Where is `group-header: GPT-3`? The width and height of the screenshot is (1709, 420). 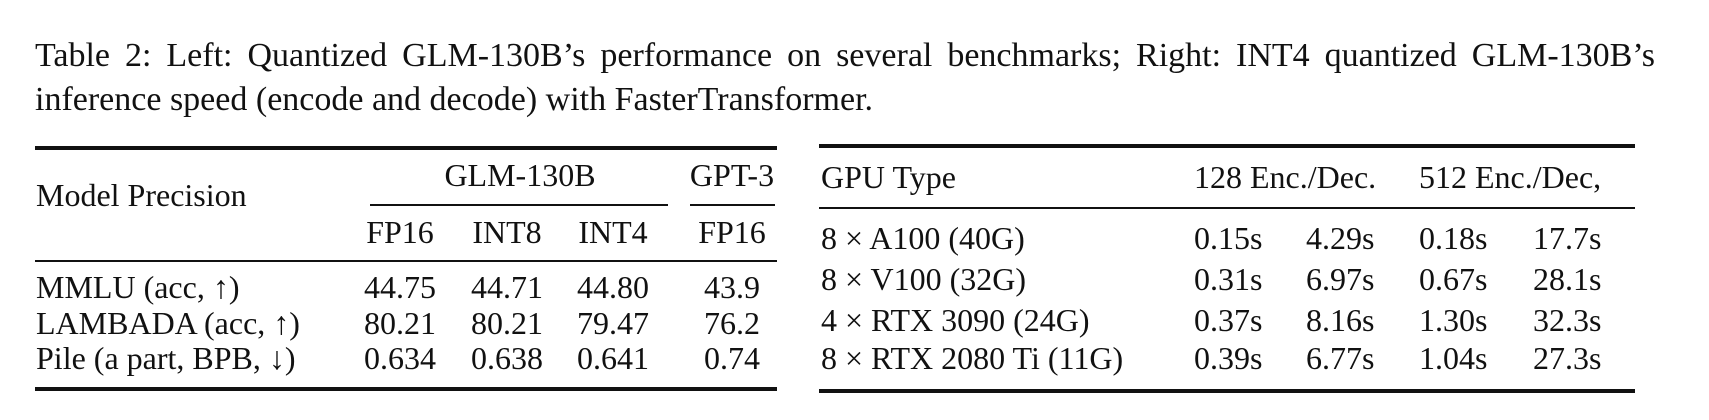 group-header: GPT-3 is located at coordinates (732, 175).